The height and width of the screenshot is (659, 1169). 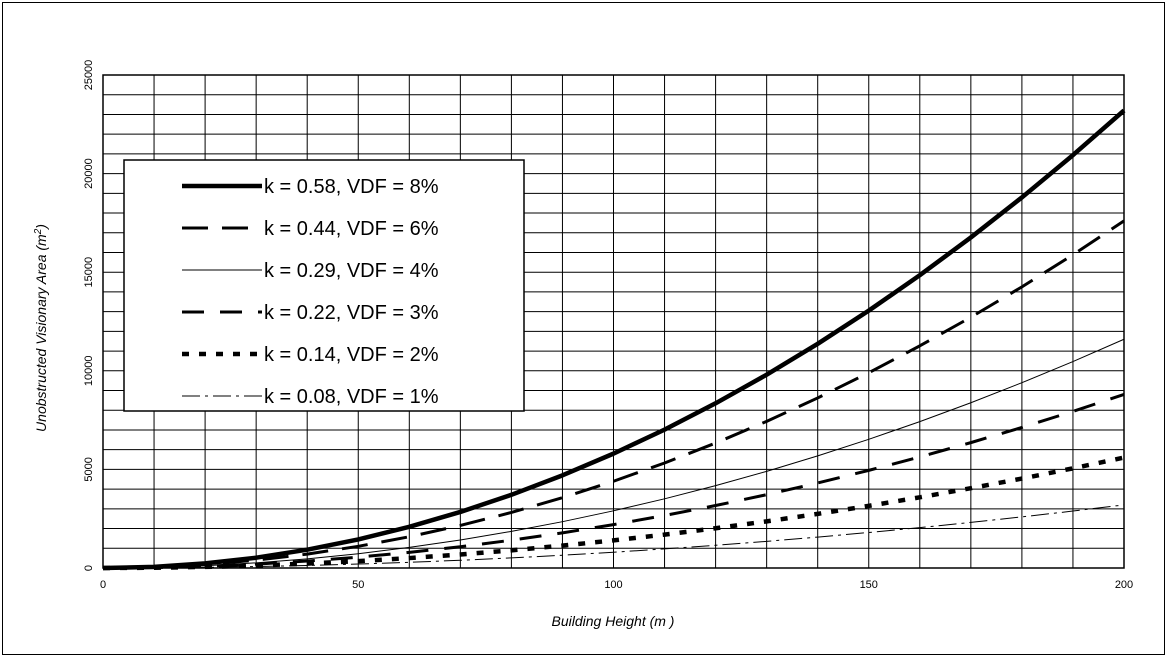 I want to click on legend-label-5: k = 0.14, VDF = 2%, so click(x=351, y=355).